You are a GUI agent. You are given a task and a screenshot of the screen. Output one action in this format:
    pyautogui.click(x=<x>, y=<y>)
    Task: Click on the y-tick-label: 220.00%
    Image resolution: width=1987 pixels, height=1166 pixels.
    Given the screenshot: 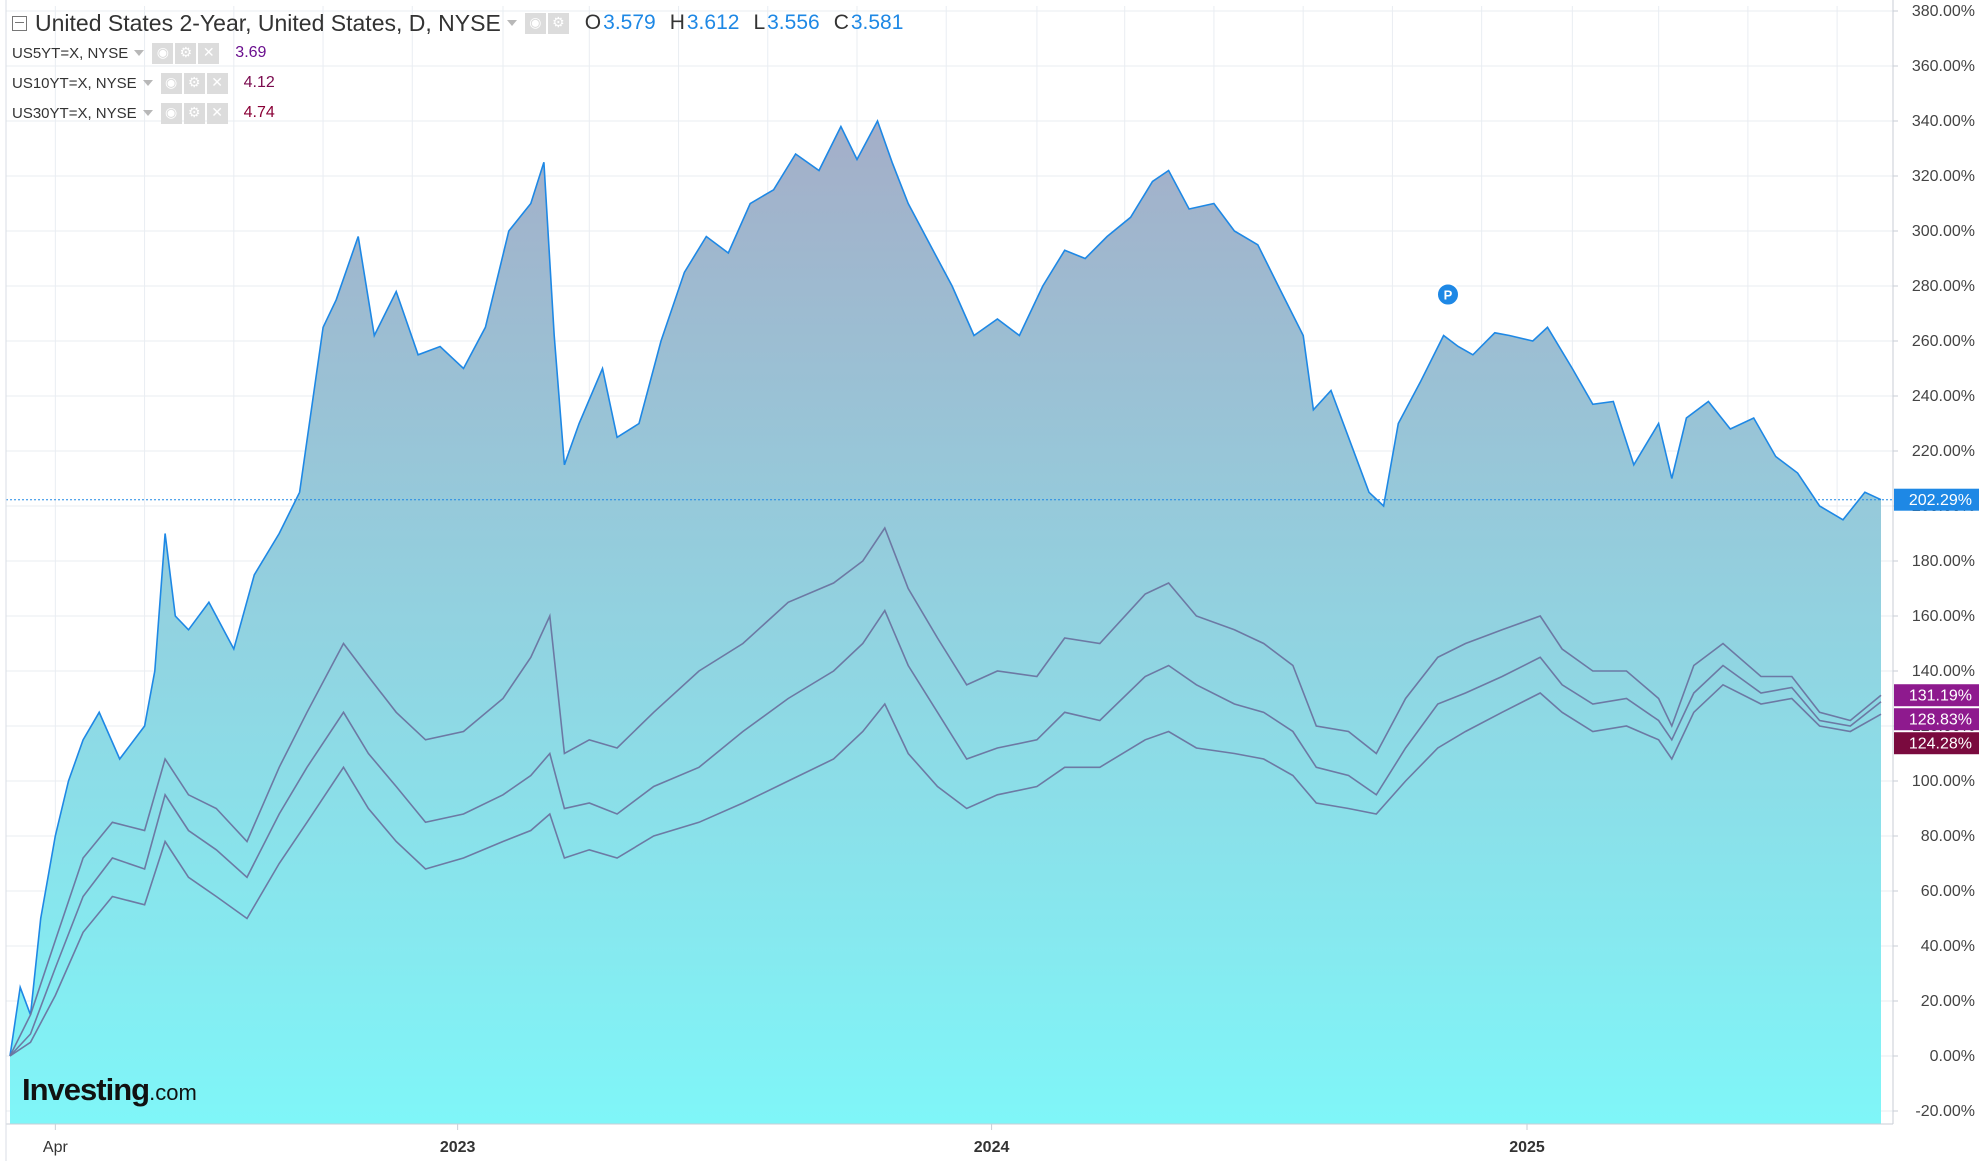 What is the action you would take?
    pyautogui.click(x=1943, y=451)
    